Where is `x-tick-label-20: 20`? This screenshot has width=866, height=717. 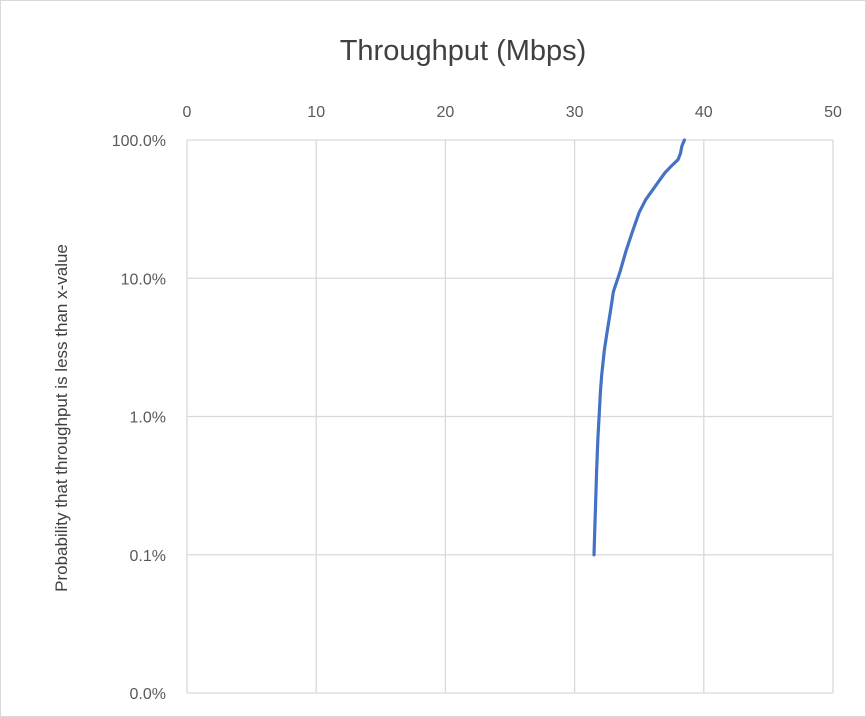 x-tick-label-20: 20 is located at coordinates (446, 112).